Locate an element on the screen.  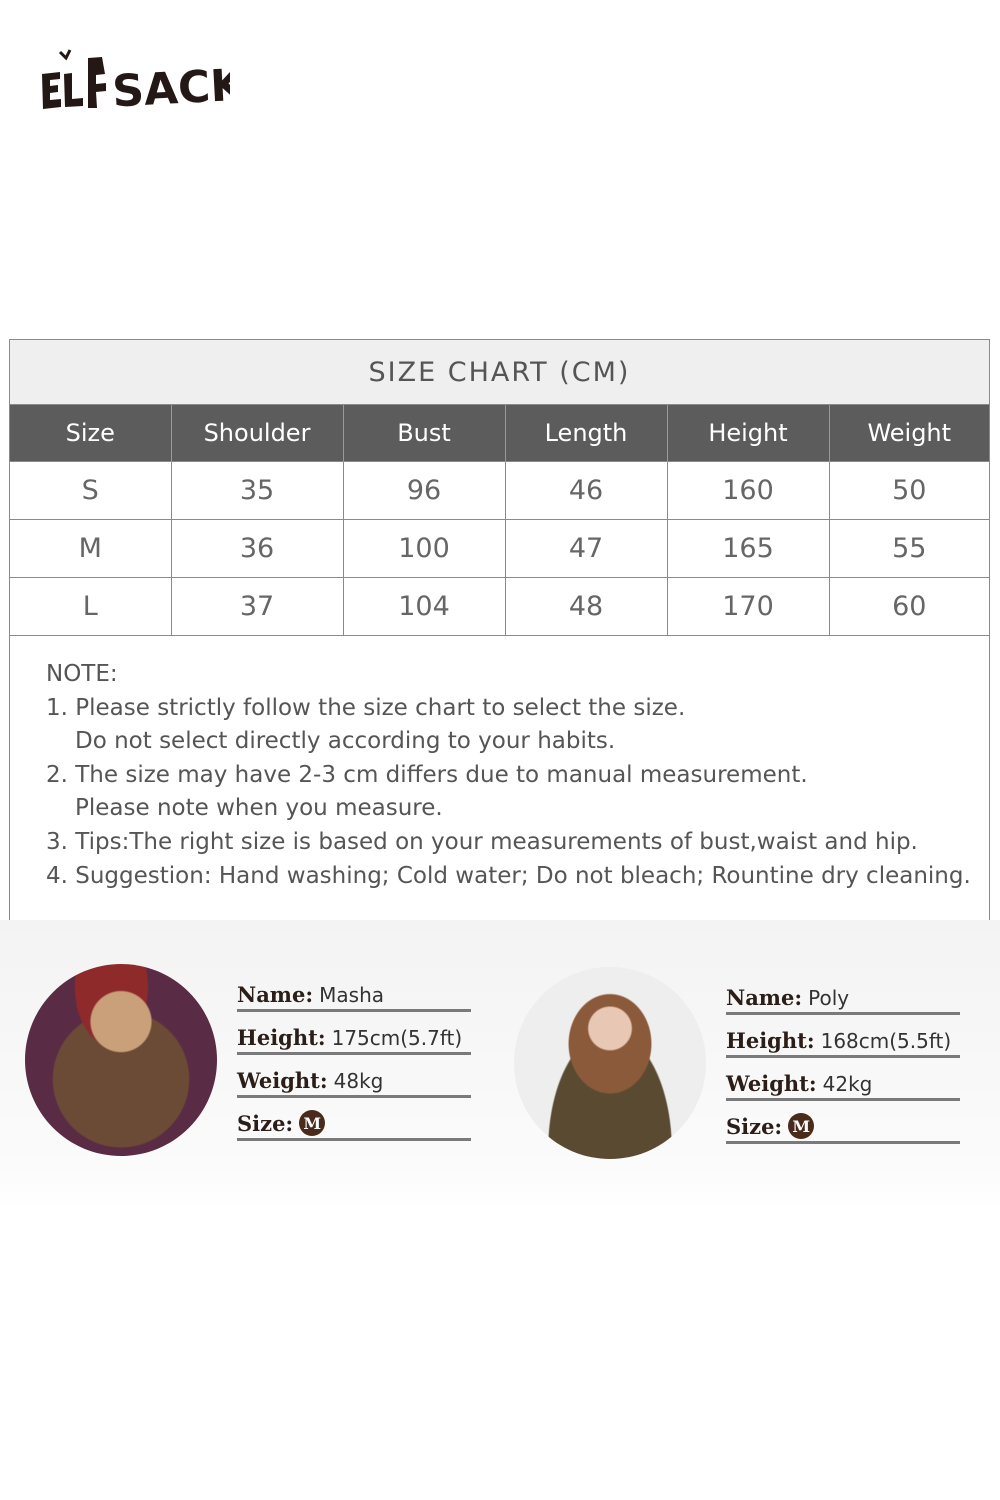
cell: 100 is located at coordinates (424, 548).